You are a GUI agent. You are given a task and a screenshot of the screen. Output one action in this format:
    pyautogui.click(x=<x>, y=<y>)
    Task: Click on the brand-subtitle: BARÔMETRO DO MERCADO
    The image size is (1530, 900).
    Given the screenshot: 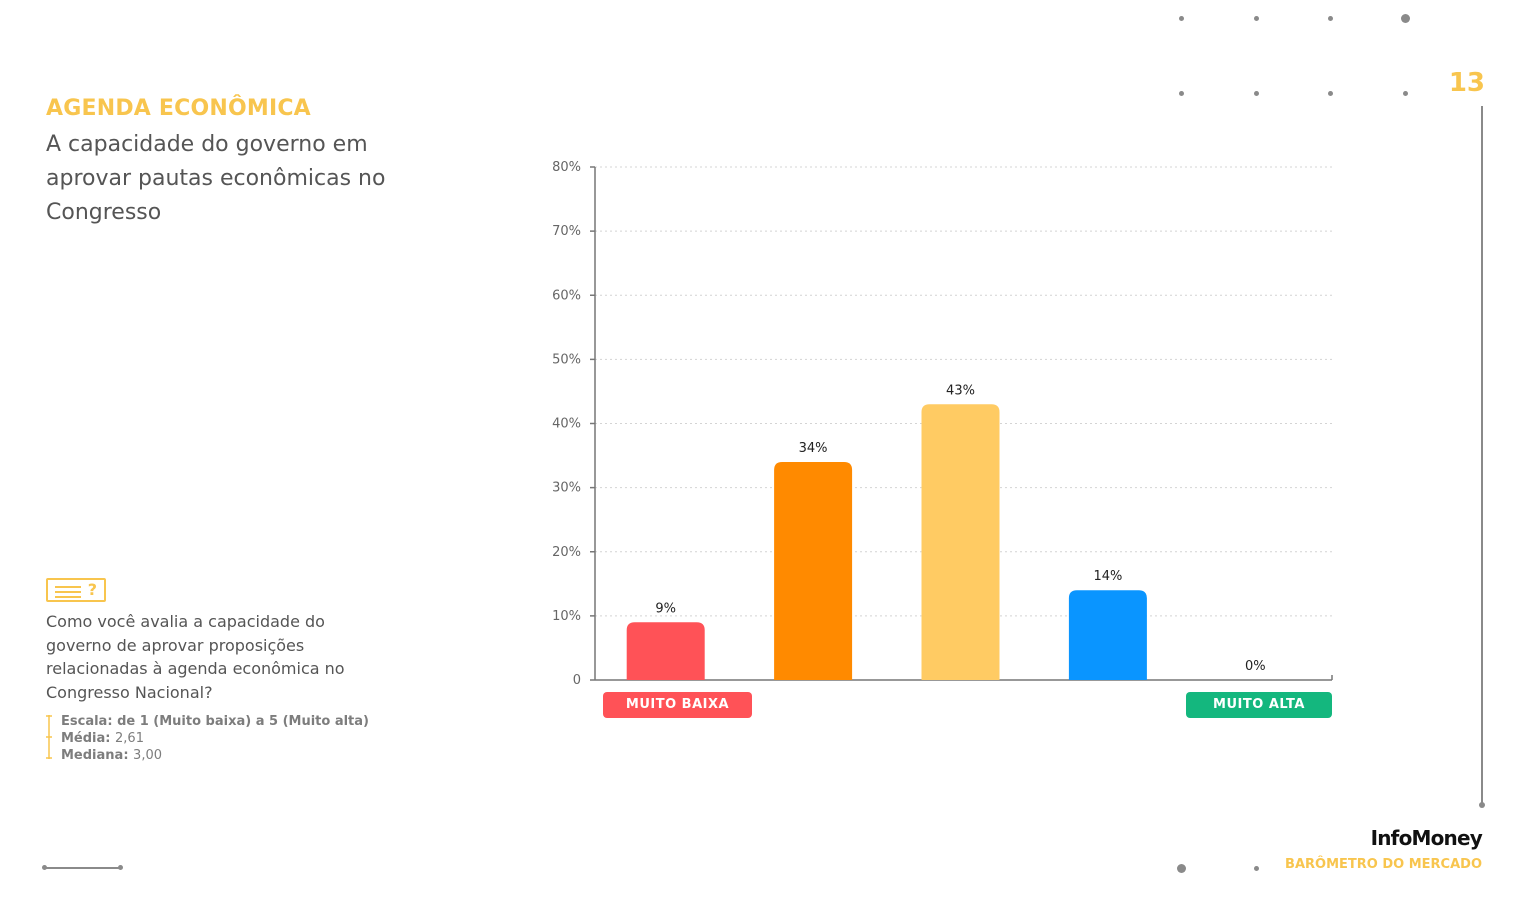 What is the action you would take?
    pyautogui.click(x=1383, y=864)
    